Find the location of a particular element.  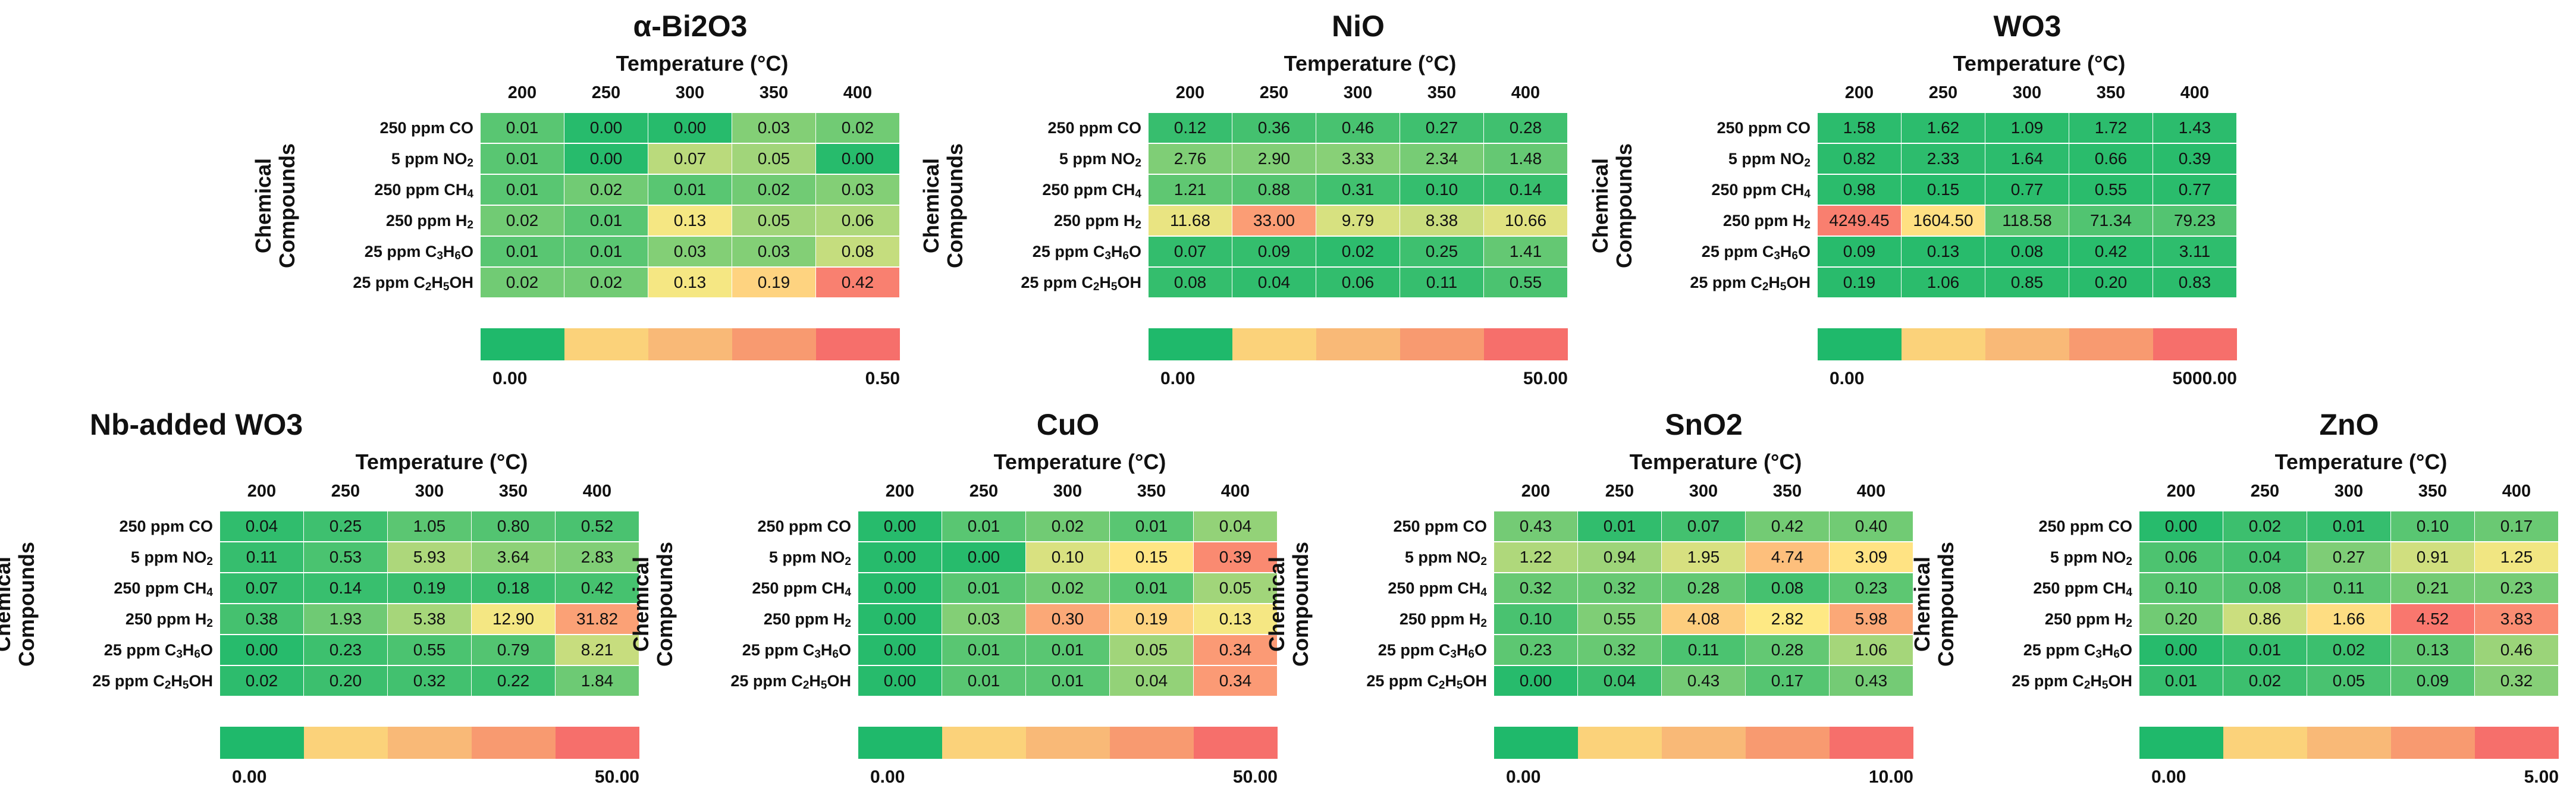

legend-max-label: 50.00 is located at coordinates (1545, 378).